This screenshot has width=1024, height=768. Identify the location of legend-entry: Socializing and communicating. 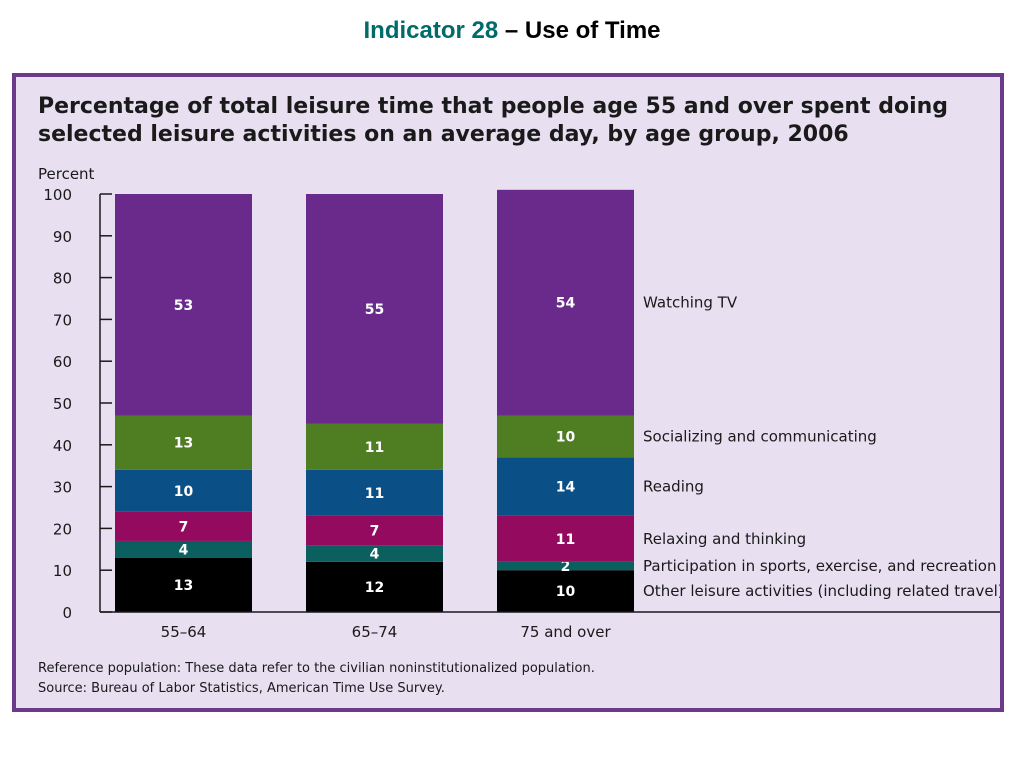
(760, 436).